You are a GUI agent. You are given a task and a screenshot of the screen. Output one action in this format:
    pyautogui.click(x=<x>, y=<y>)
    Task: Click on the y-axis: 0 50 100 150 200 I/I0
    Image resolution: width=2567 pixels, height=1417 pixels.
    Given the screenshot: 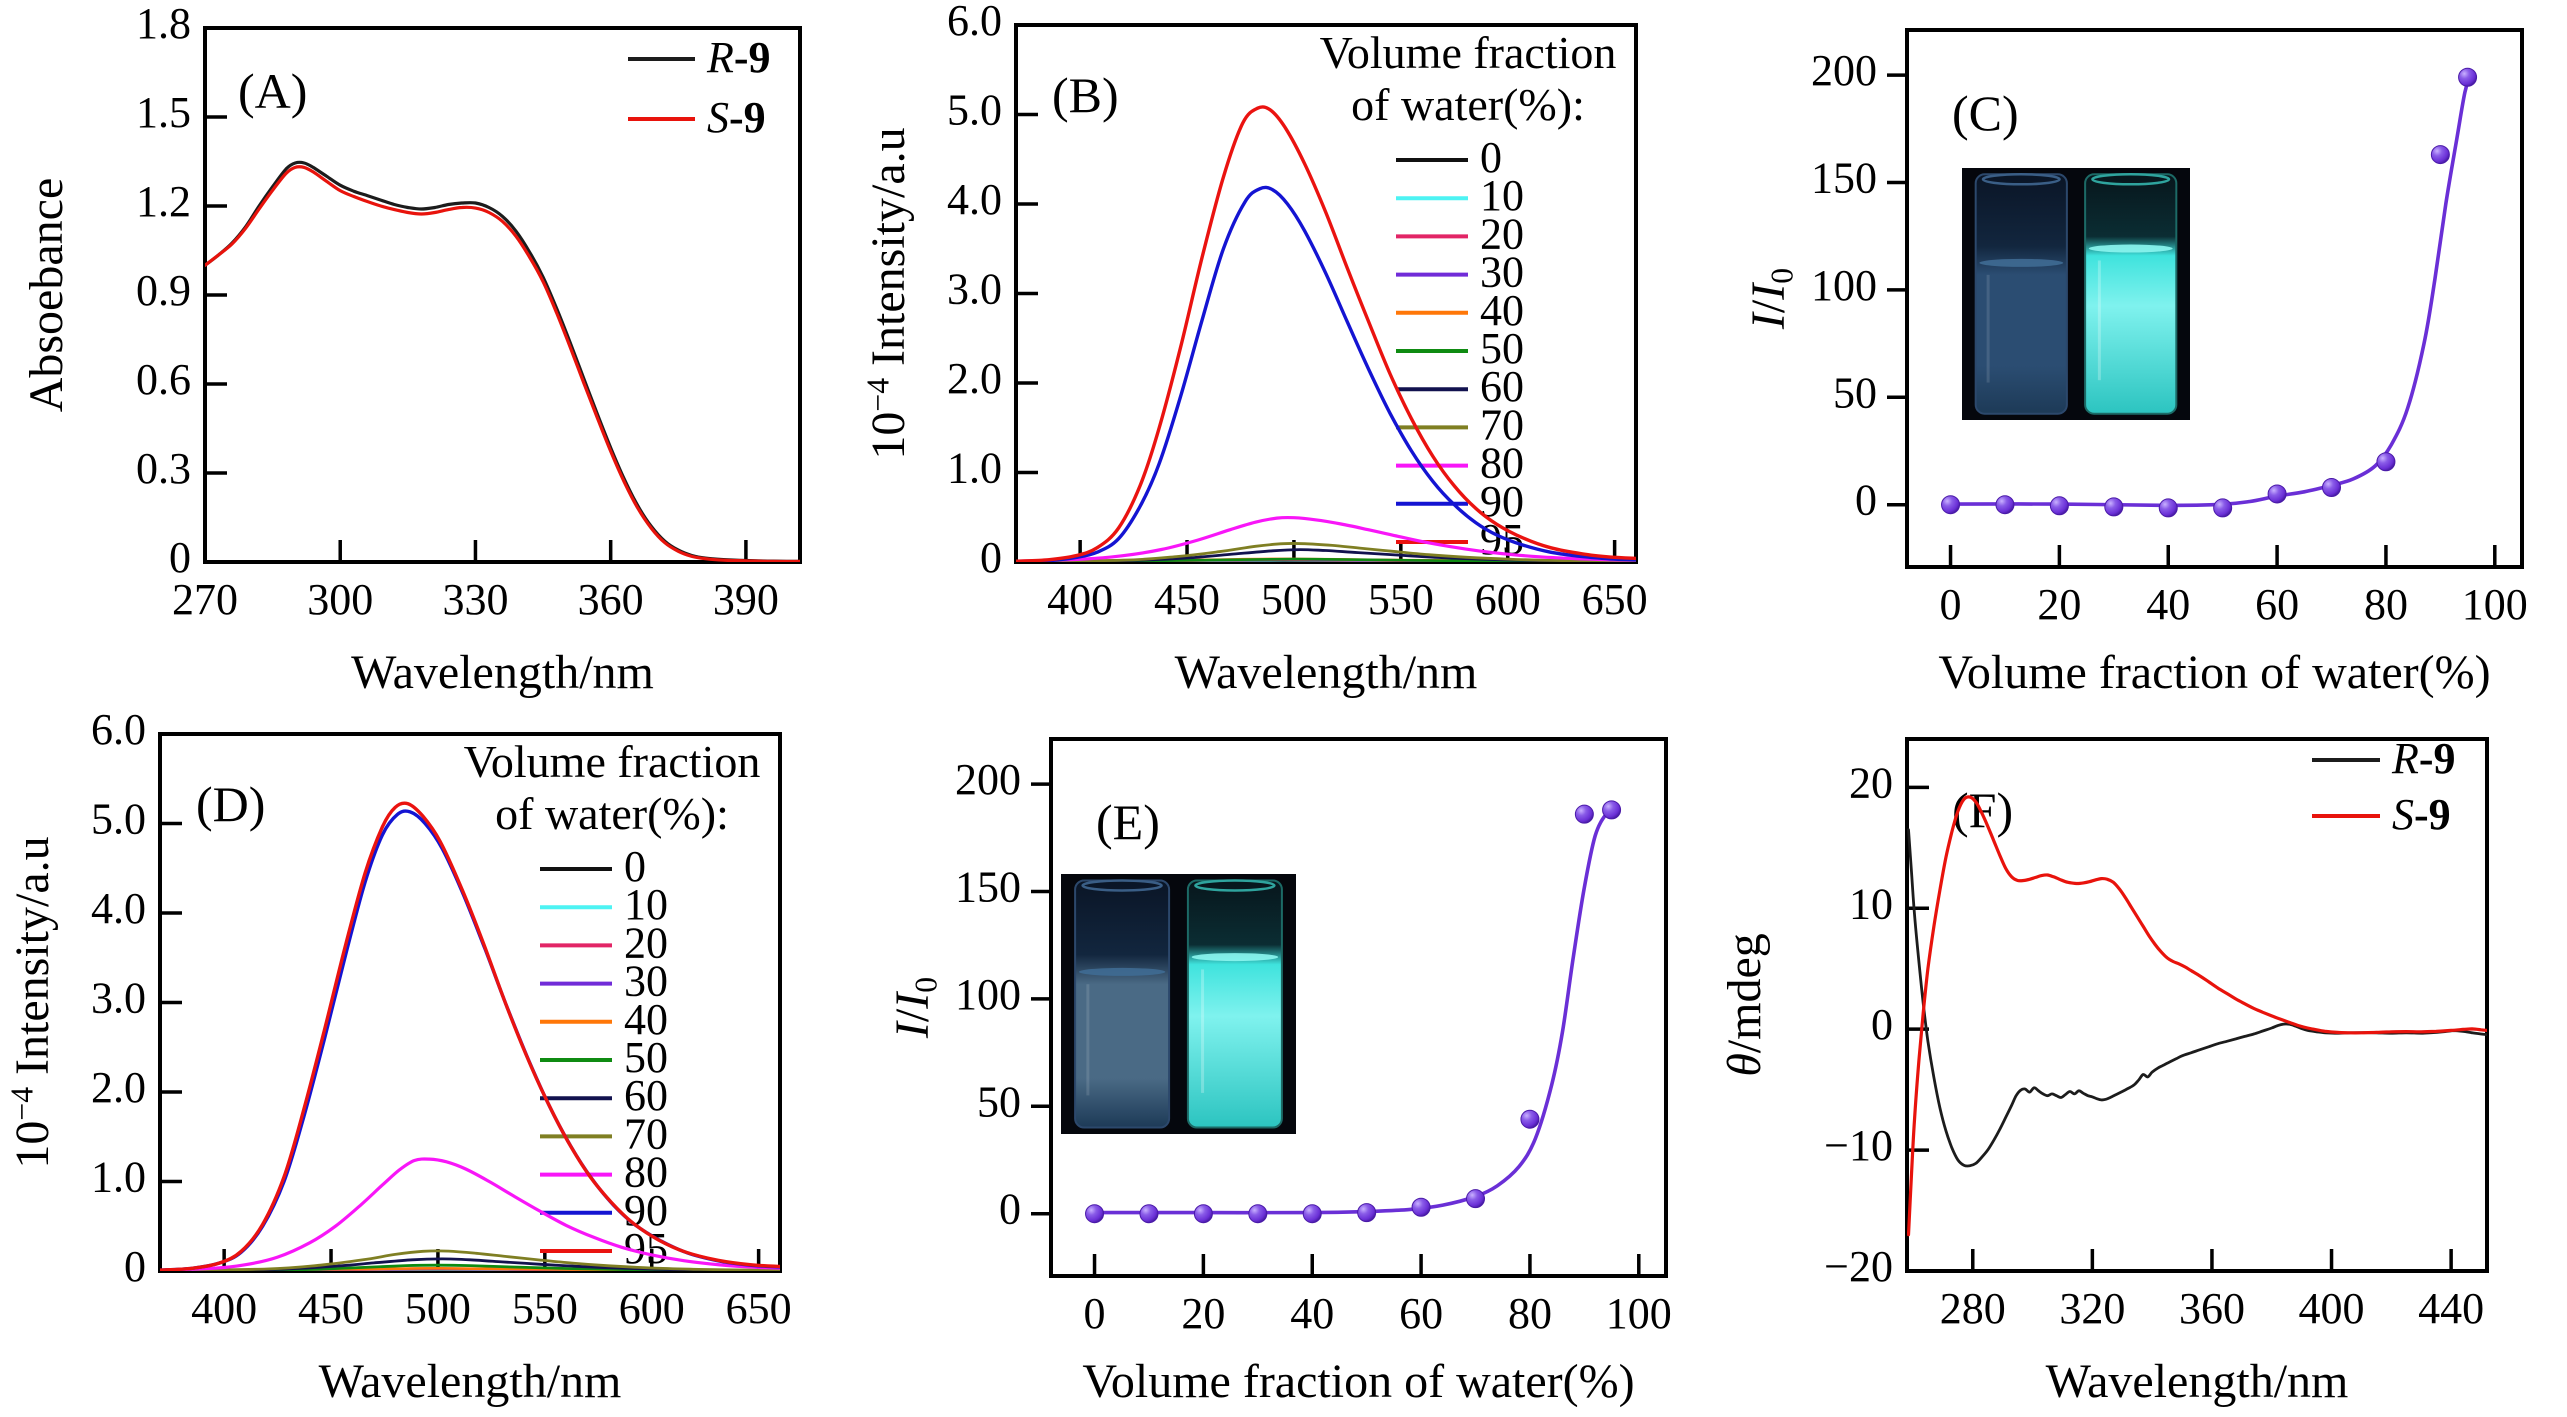 What is the action you would take?
    pyautogui.click(x=1824, y=285)
    